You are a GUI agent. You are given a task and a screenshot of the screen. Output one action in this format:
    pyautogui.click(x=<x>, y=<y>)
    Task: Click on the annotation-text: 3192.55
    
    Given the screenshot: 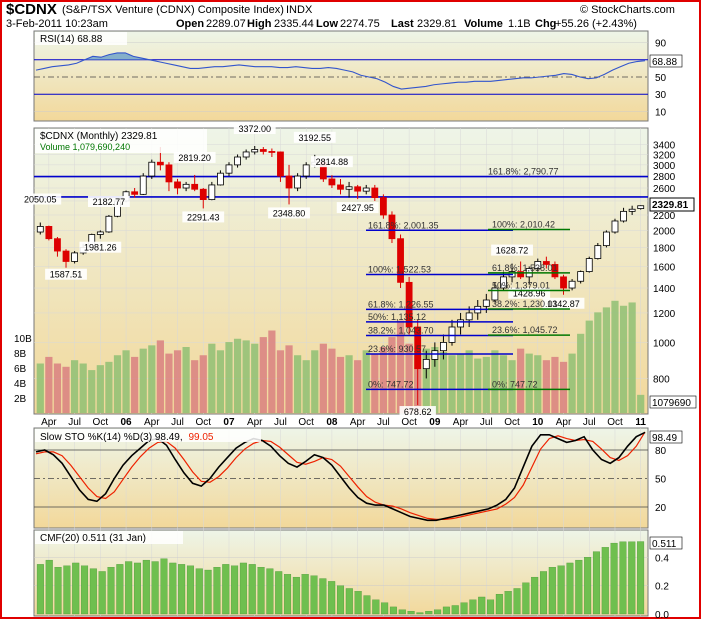 What is the action you would take?
    pyautogui.click(x=314, y=138)
    